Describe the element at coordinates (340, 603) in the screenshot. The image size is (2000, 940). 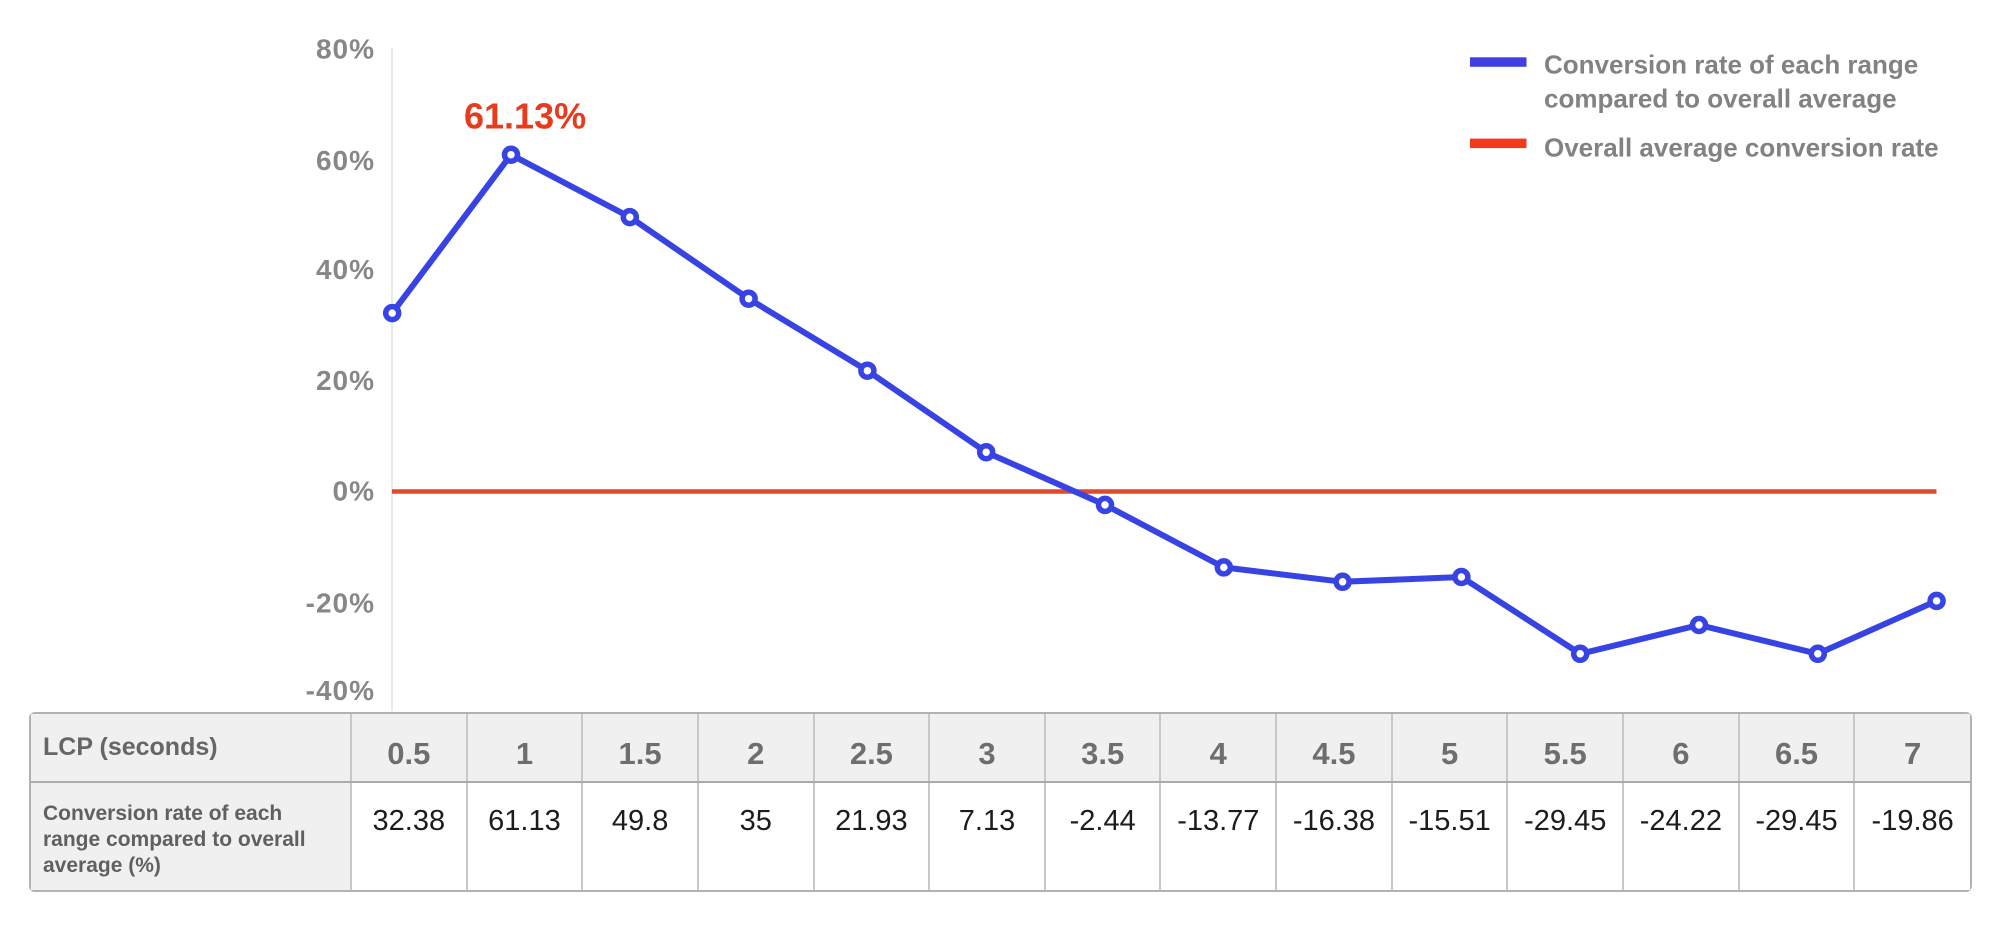
I see `svg-text: -20%` at that location.